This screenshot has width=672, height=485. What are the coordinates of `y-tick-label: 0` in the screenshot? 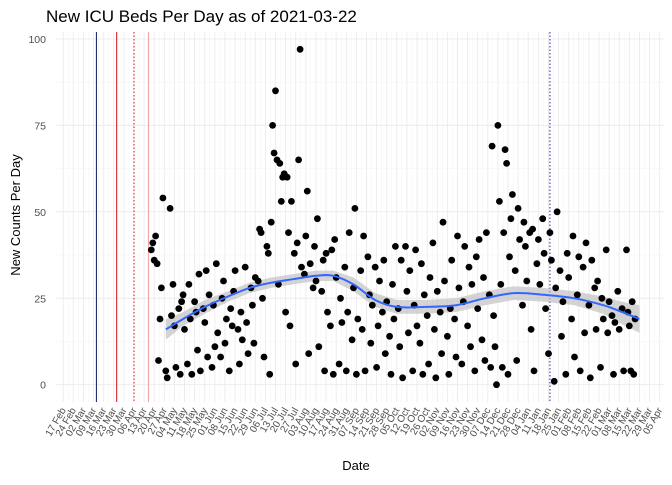 It's located at (43, 386).